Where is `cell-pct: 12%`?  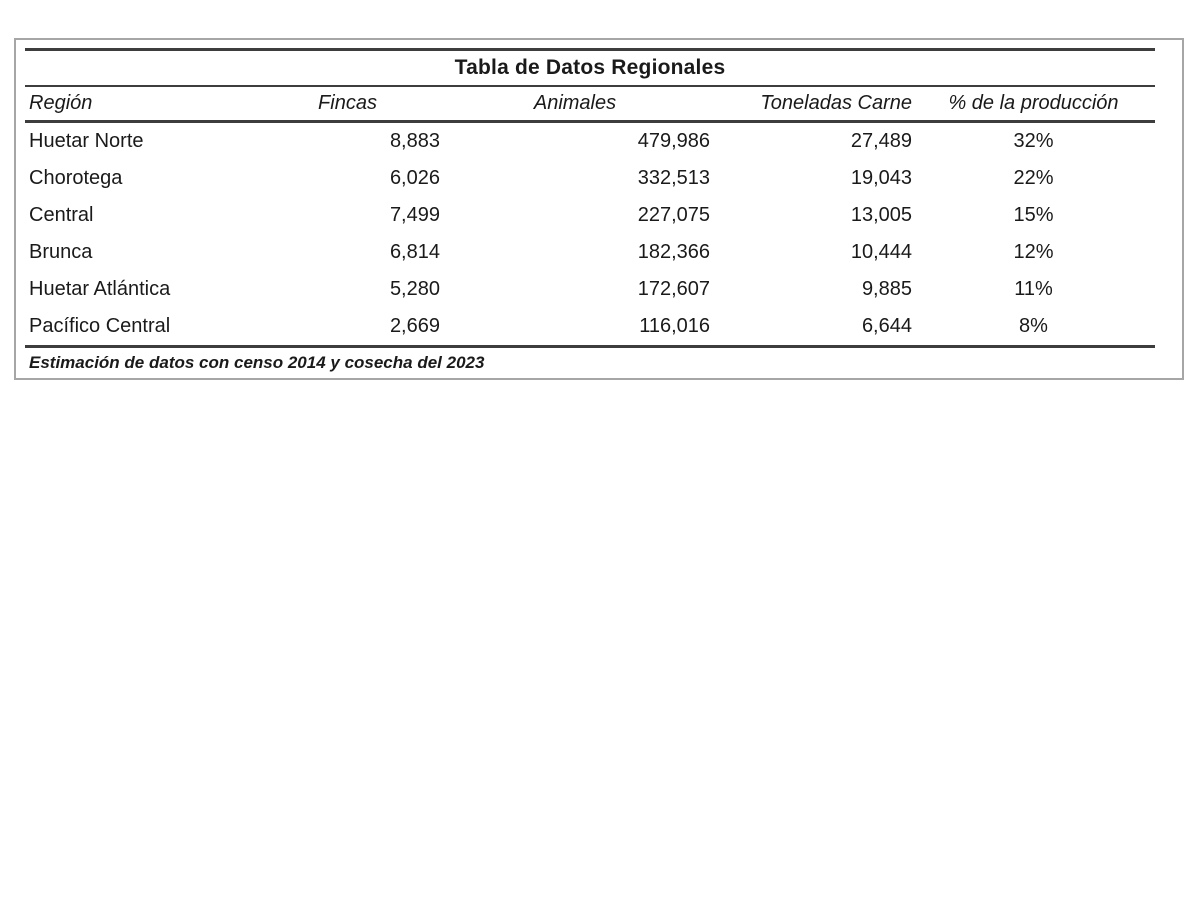
cell-pct: 12% is located at coordinates (1033, 252).